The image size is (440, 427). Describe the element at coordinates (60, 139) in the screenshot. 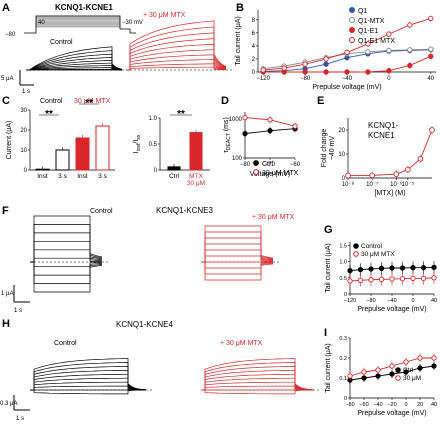

I see `chart-c-current-bars: 0 10 20 30 Inst 3 s Inst 3 s ** ** Current (μA)` at that location.